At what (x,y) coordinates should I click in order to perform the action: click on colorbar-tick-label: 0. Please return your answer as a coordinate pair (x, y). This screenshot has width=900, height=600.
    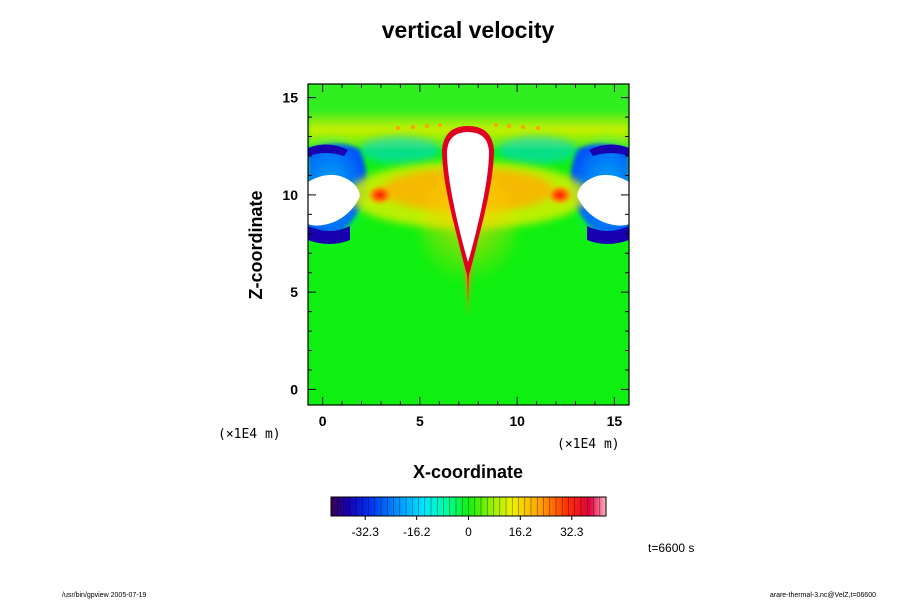
    Looking at the image, I should click on (468, 532).